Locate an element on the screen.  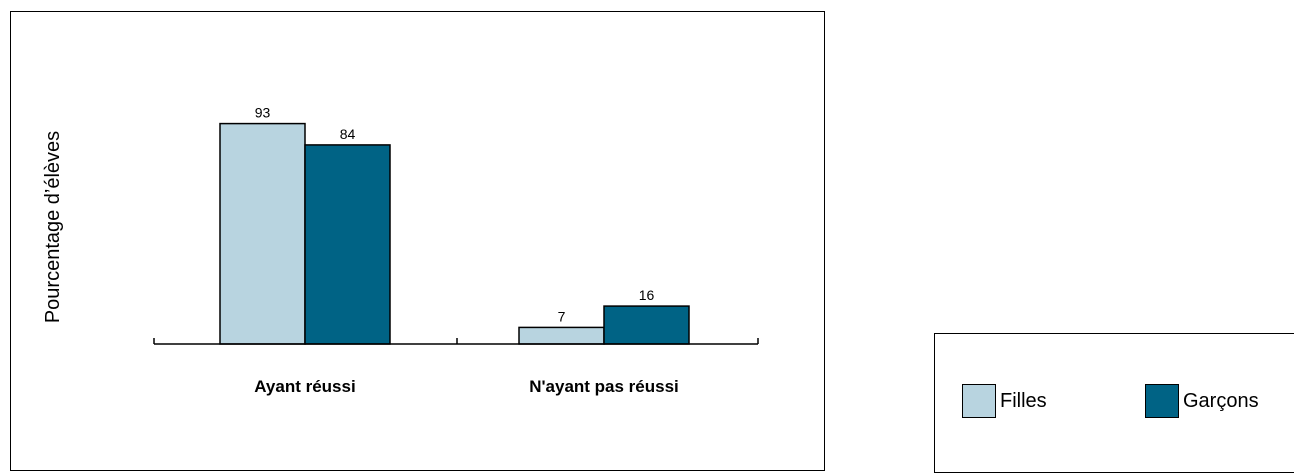
legend-label-garcons: Garçons is located at coordinates (1221, 401).